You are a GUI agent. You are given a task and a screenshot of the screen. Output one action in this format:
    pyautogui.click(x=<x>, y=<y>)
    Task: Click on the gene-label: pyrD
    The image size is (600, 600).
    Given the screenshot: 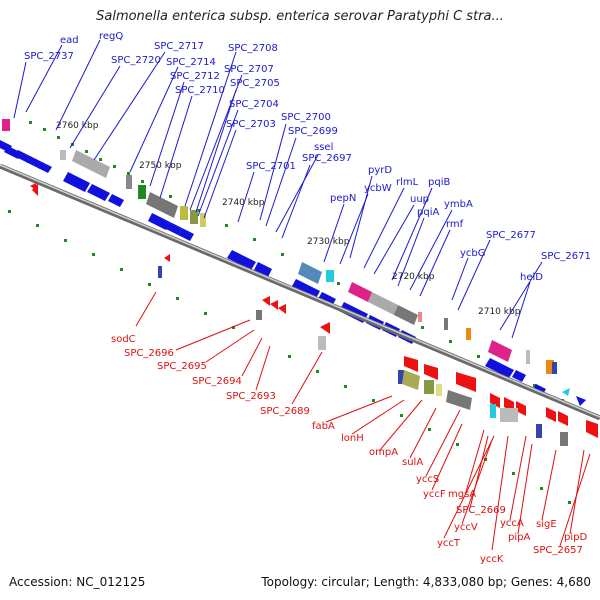 What is the action you would take?
    pyautogui.click(x=380, y=170)
    